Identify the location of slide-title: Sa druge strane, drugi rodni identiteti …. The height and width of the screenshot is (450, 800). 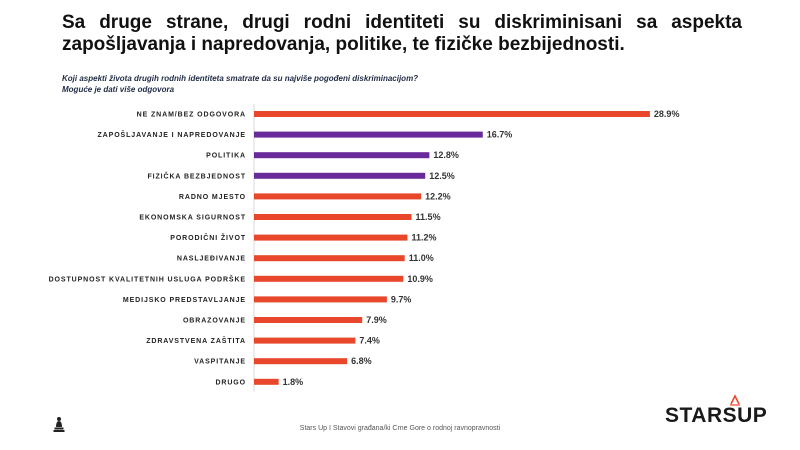
(402, 33).